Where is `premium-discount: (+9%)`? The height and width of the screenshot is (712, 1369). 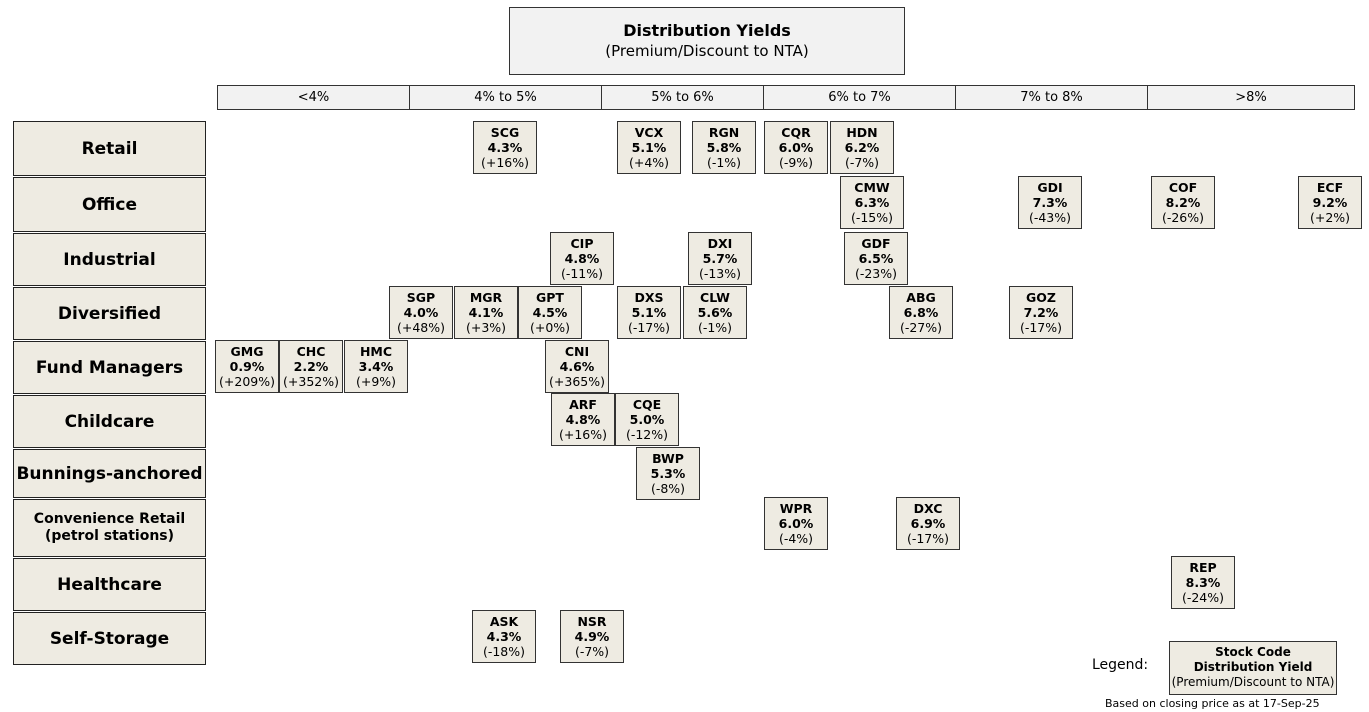 premium-discount: (+9%) is located at coordinates (376, 381).